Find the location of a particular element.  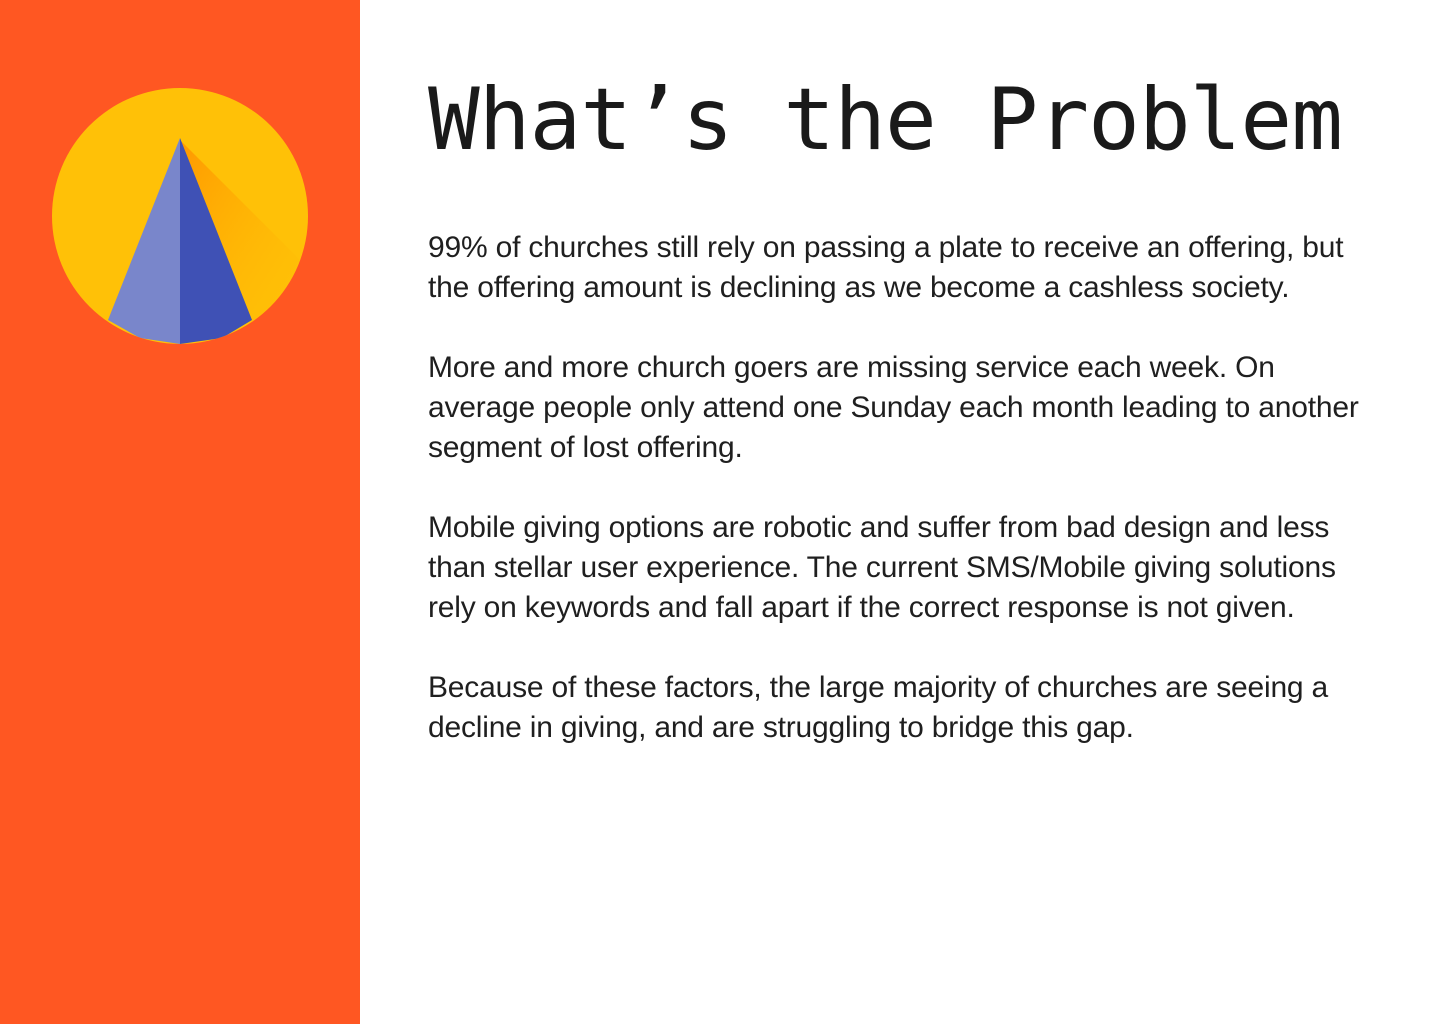

logo-pyramid-left-face is located at coordinates (144, 241).